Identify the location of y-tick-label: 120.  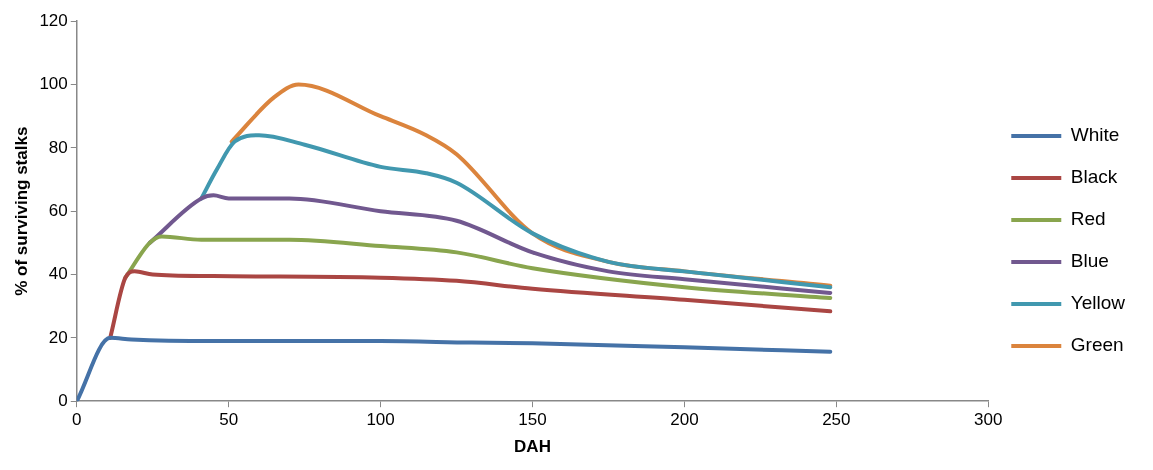
(53, 20).